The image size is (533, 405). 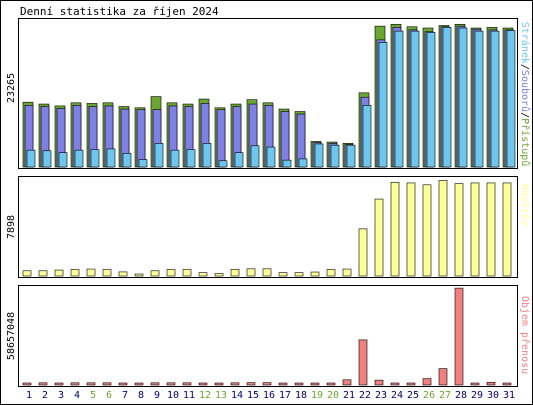 What do you see at coordinates (429, 395) in the screenshot?
I see `x-tick-label-26: 26` at bounding box center [429, 395].